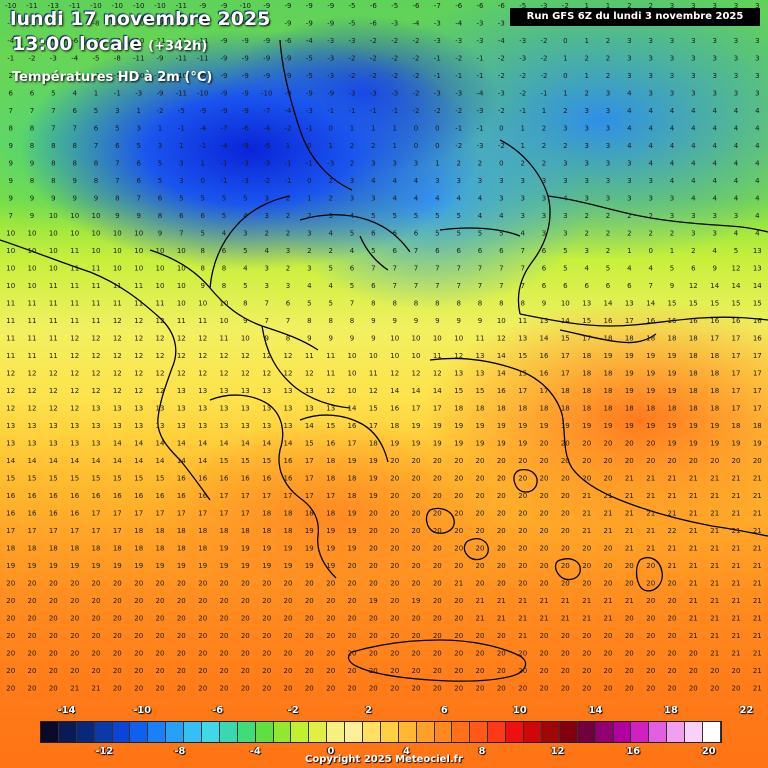 The height and width of the screenshot is (768, 768). What do you see at coordinates (202, 59) in the screenshot?
I see `grid-value: -11` at bounding box center [202, 59].